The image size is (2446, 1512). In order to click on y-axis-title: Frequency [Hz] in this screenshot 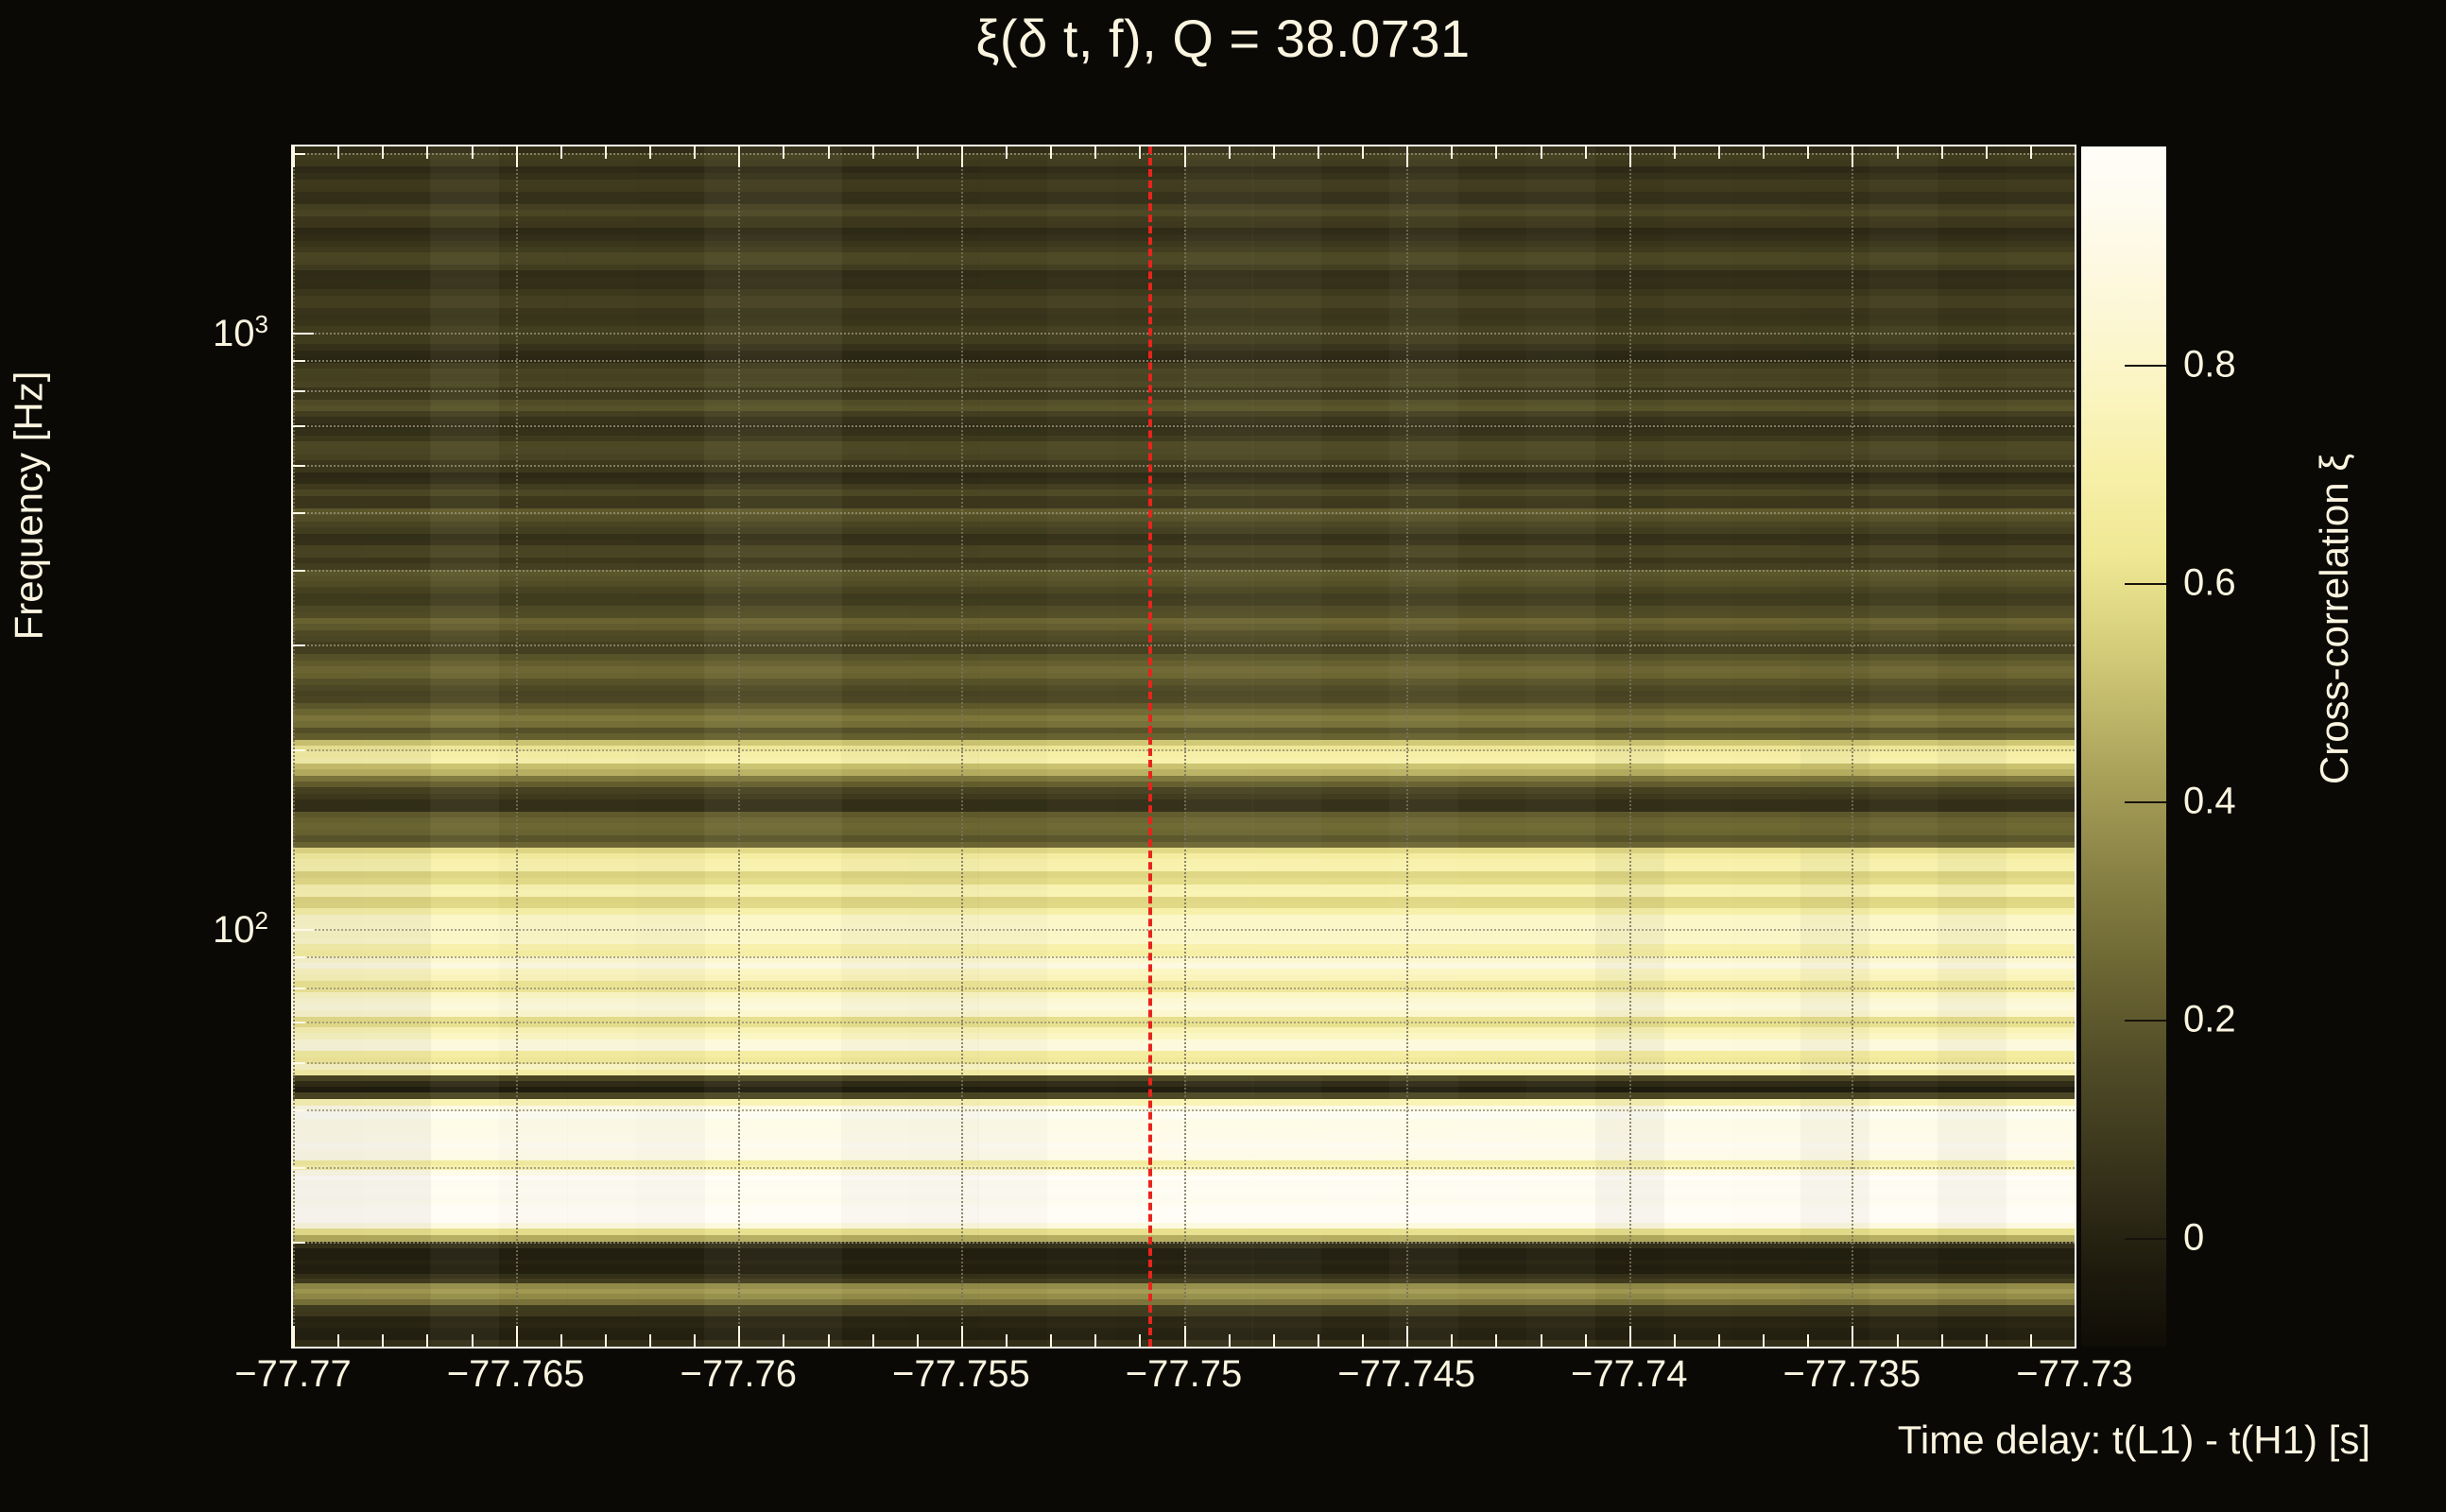, I will do `click(28, 505)`.